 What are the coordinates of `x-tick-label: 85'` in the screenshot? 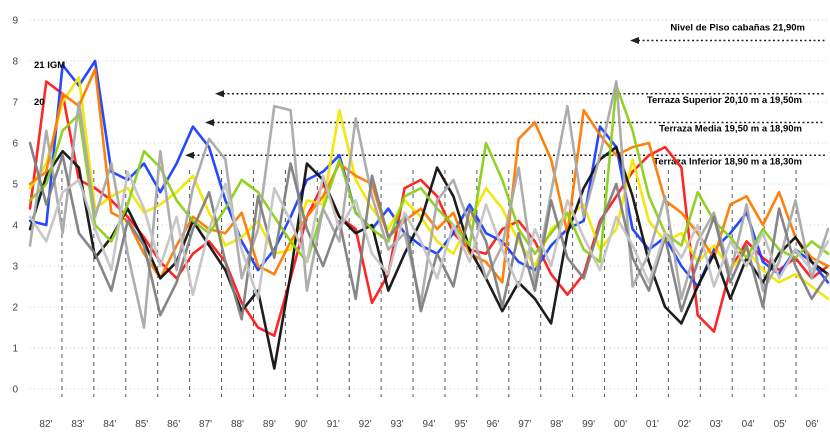 It's located at (141, 424).